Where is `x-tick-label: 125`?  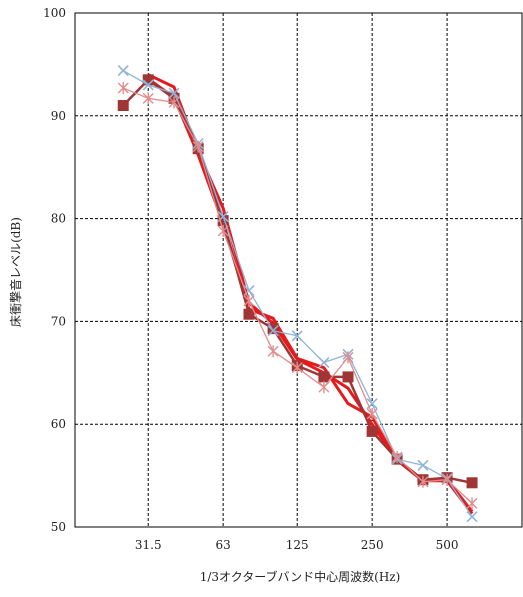
x-tick-label: 125 is located at coordinates (297, 545).